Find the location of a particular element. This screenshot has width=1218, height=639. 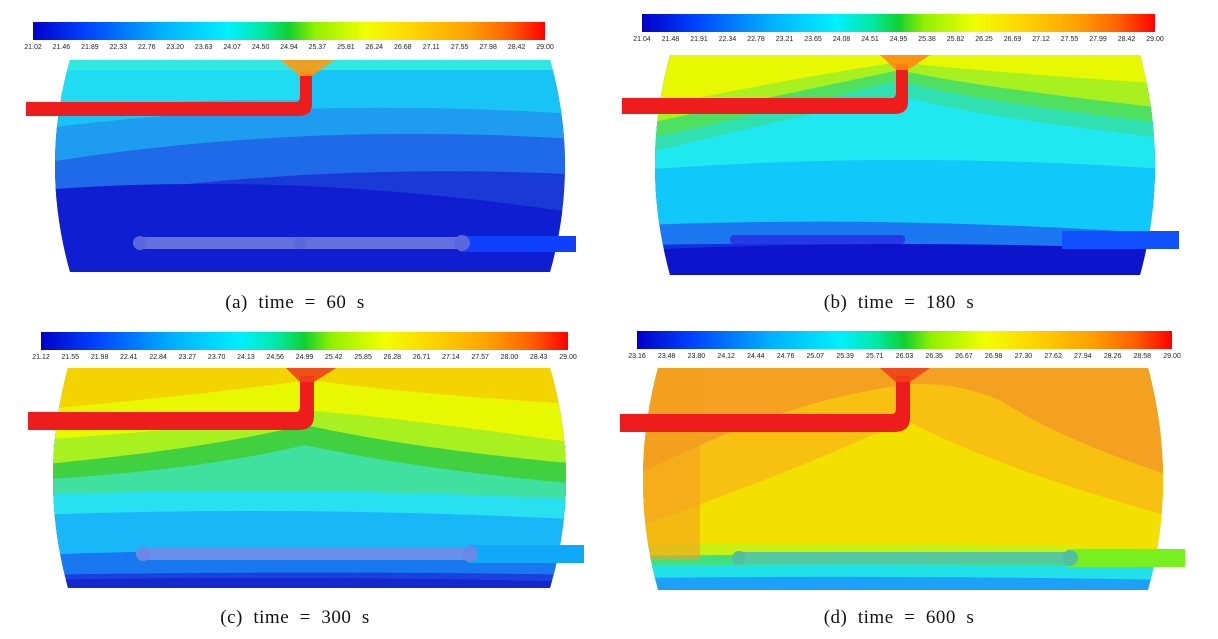

colorbar-tick: 22.76 is located at coordinates (147, 47).